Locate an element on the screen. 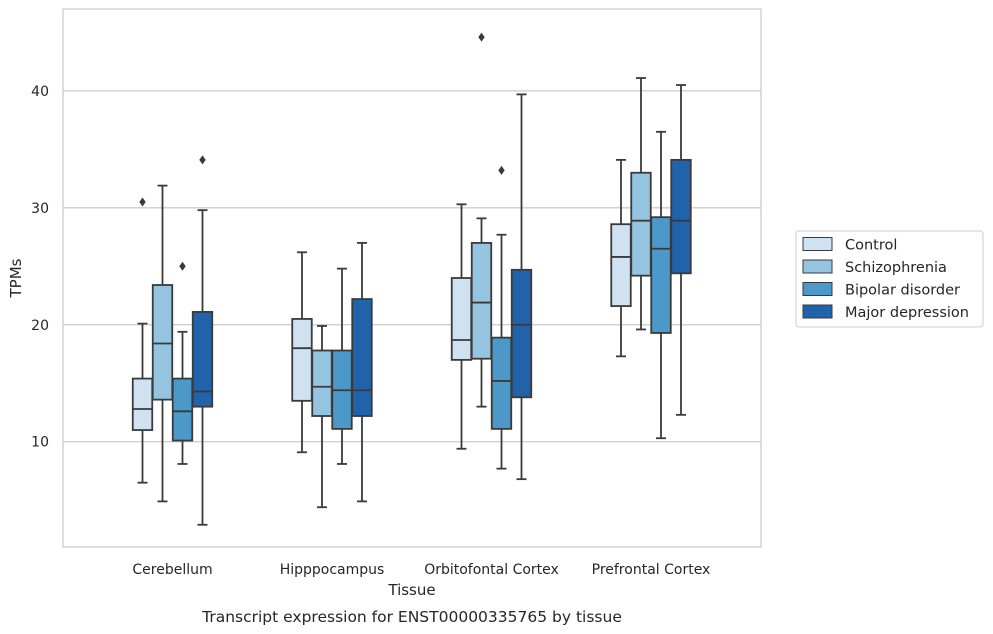  legend-frame is located at coordinates (889, 279).